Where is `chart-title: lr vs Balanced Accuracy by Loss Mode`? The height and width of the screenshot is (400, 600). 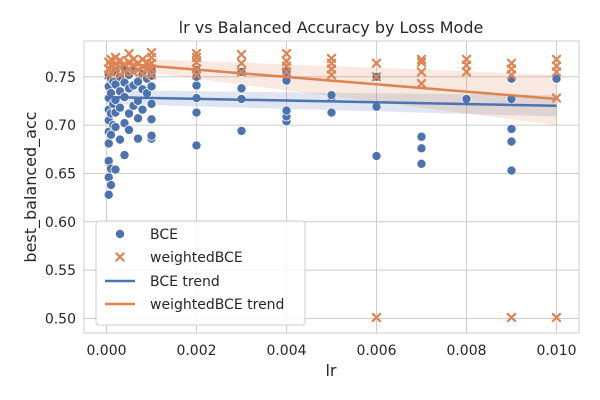
chart-title: lr vs Balanced Accuracy by Loss Mode is located at coordinates (331, 27).